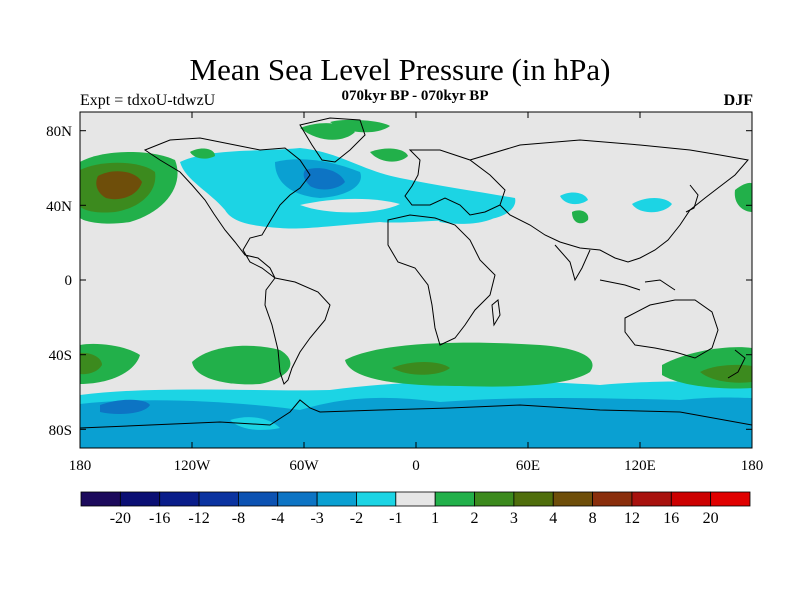  I want to click on colorbar-label: -20, so click(120, 518).